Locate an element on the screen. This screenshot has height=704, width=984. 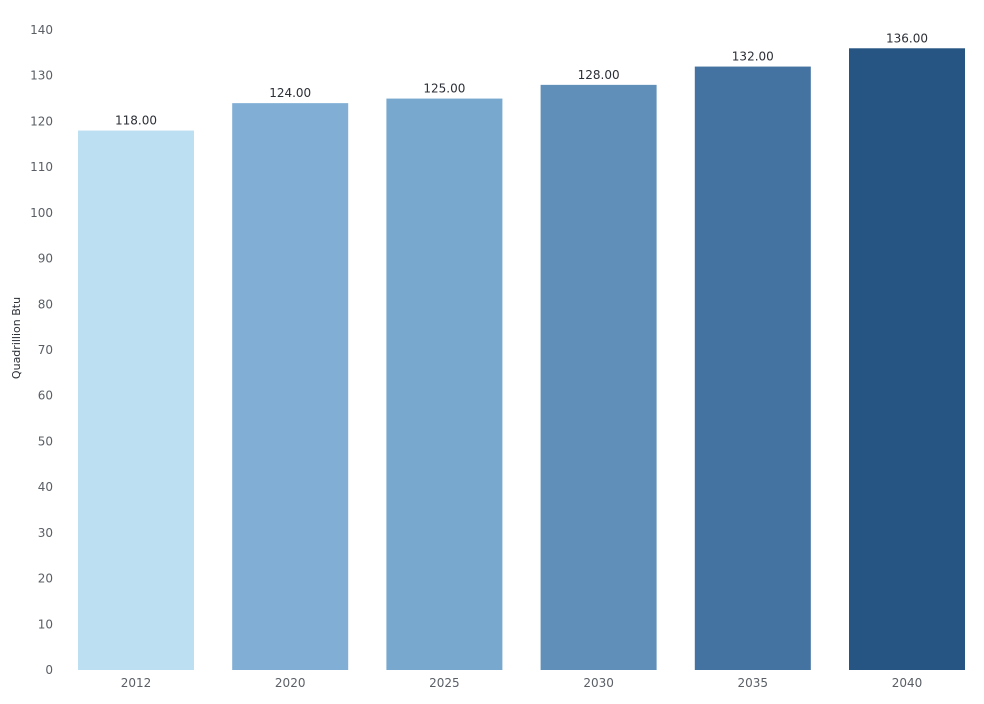
bar-value-label: 125.00 is located at coordinates (444, 89).